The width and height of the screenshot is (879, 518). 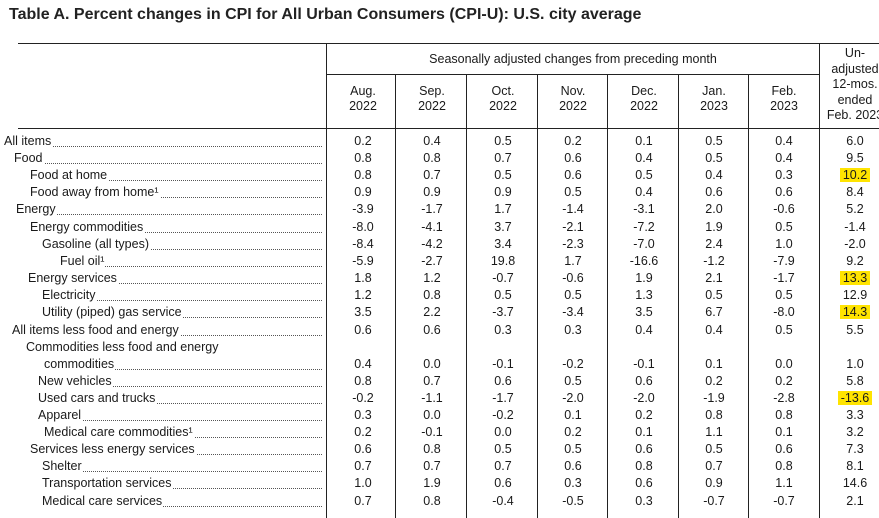 What do you see at coordinates (855, 501) in the screenshot?
I see `unadjusted-value: 2.1` at bounding box center [855, 501].